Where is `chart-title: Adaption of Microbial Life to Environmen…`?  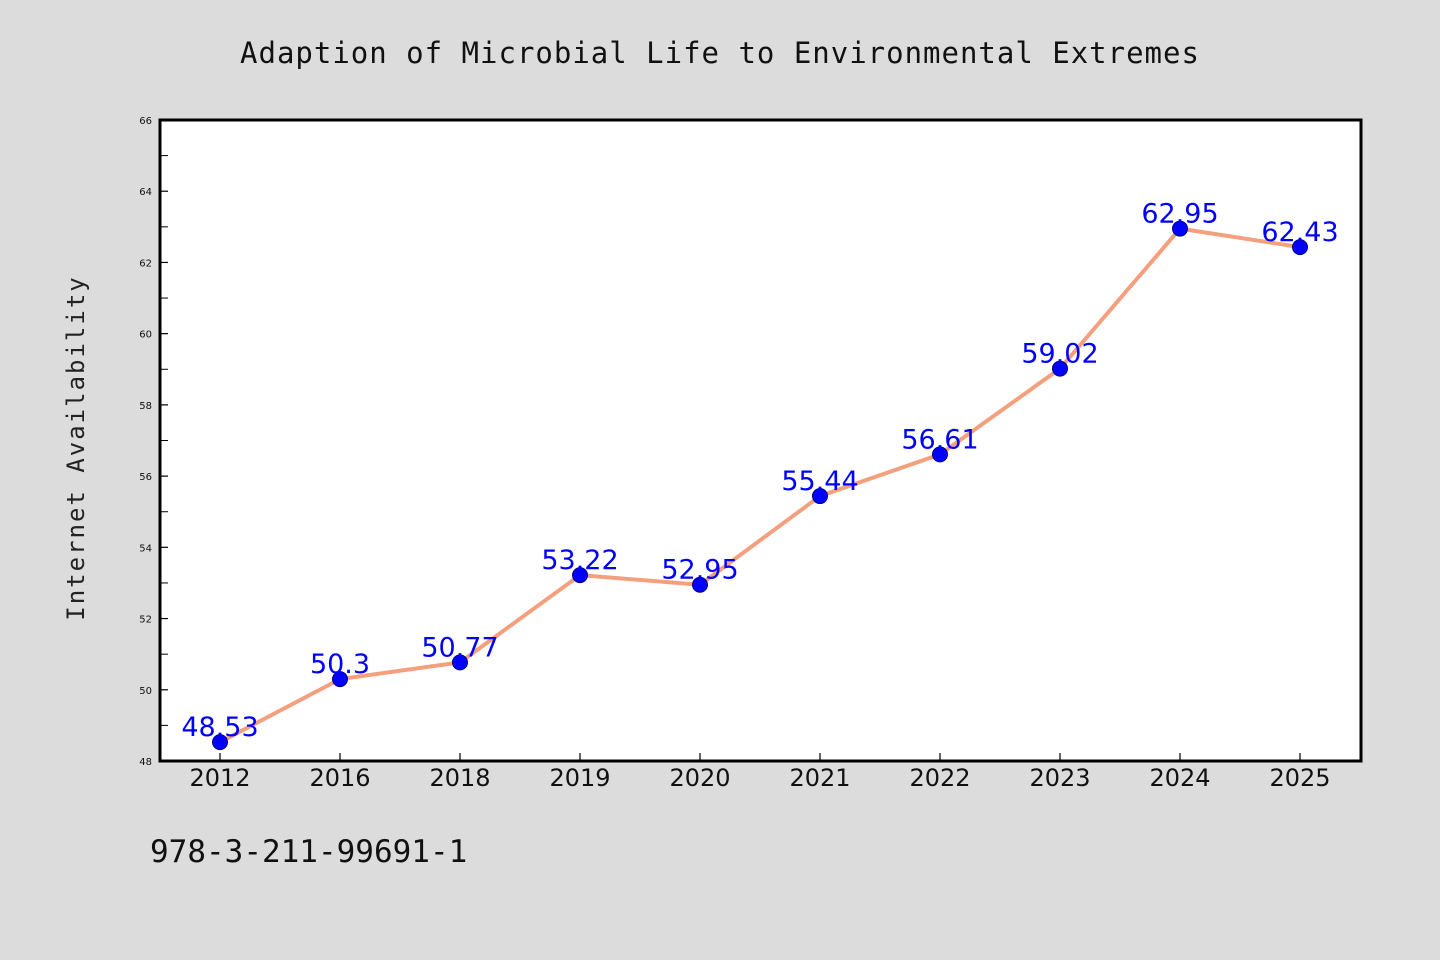 chart-title: Adaption of Microbial Life to Environmen… is located at coordinates (720, 53).